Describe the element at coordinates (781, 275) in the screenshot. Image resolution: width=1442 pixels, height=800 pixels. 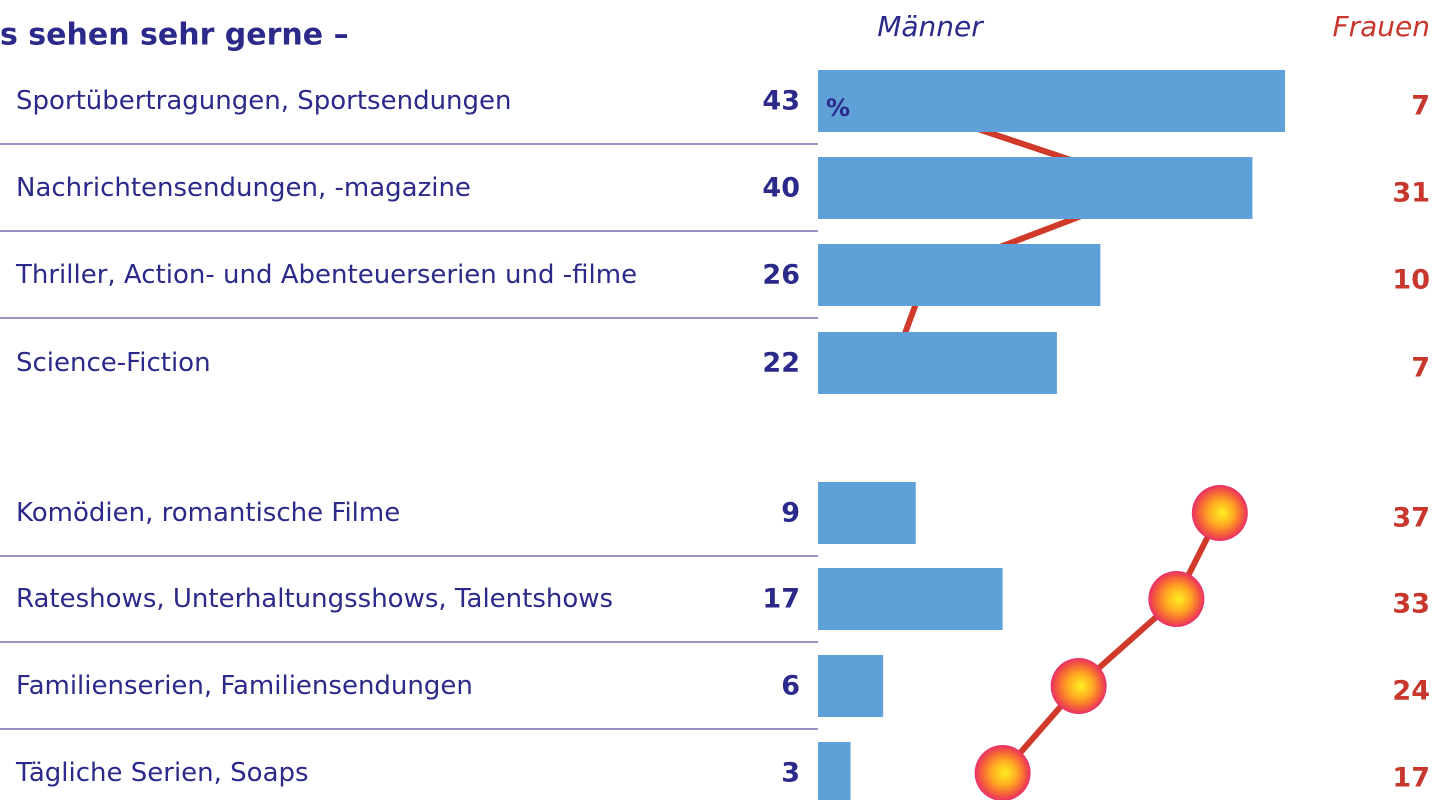
I see `value-label: 26` at that location.